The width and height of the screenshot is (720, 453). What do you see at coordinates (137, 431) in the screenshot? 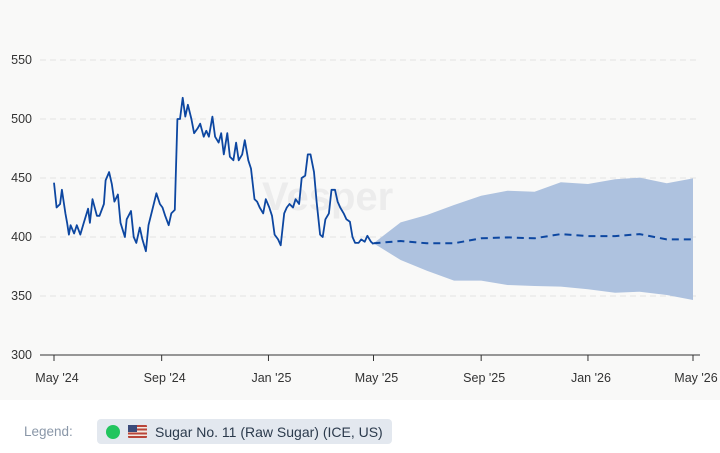
I see `us-flag-icon` at bounding box center [137, 431].